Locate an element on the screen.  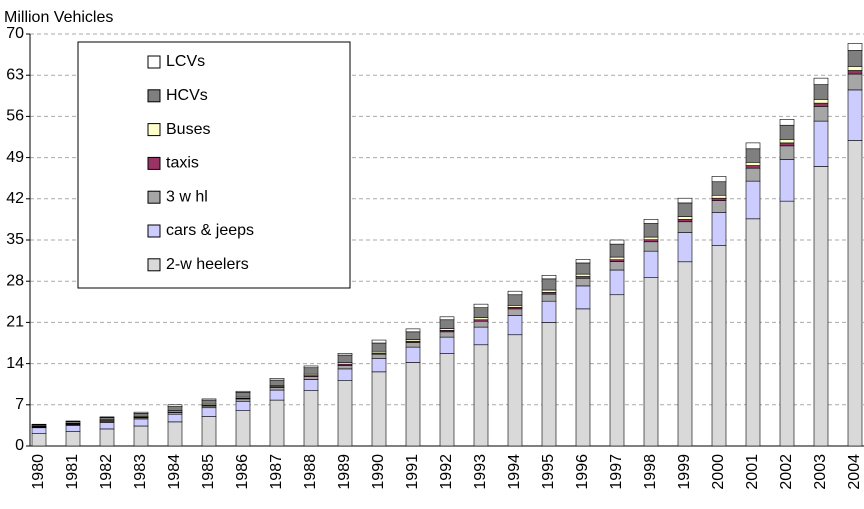
y-tick-label: 0 is located at coordinates (19, 445).